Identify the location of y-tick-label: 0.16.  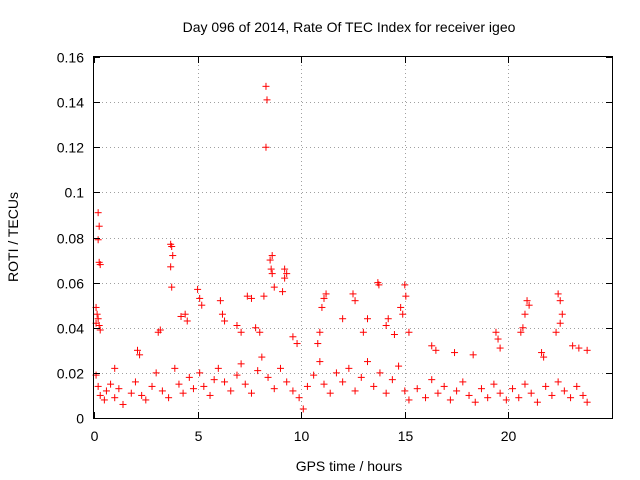
(70, 58).